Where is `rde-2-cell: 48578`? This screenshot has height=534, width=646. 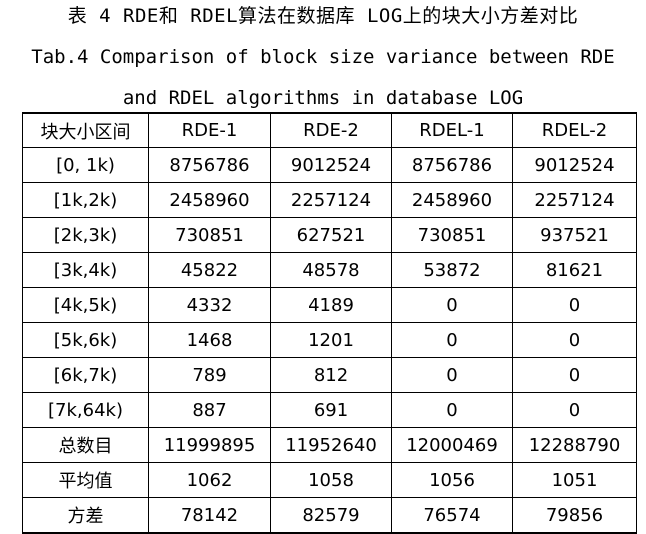 rde-2-cell: 48578 is located at coordinates (331, 270).